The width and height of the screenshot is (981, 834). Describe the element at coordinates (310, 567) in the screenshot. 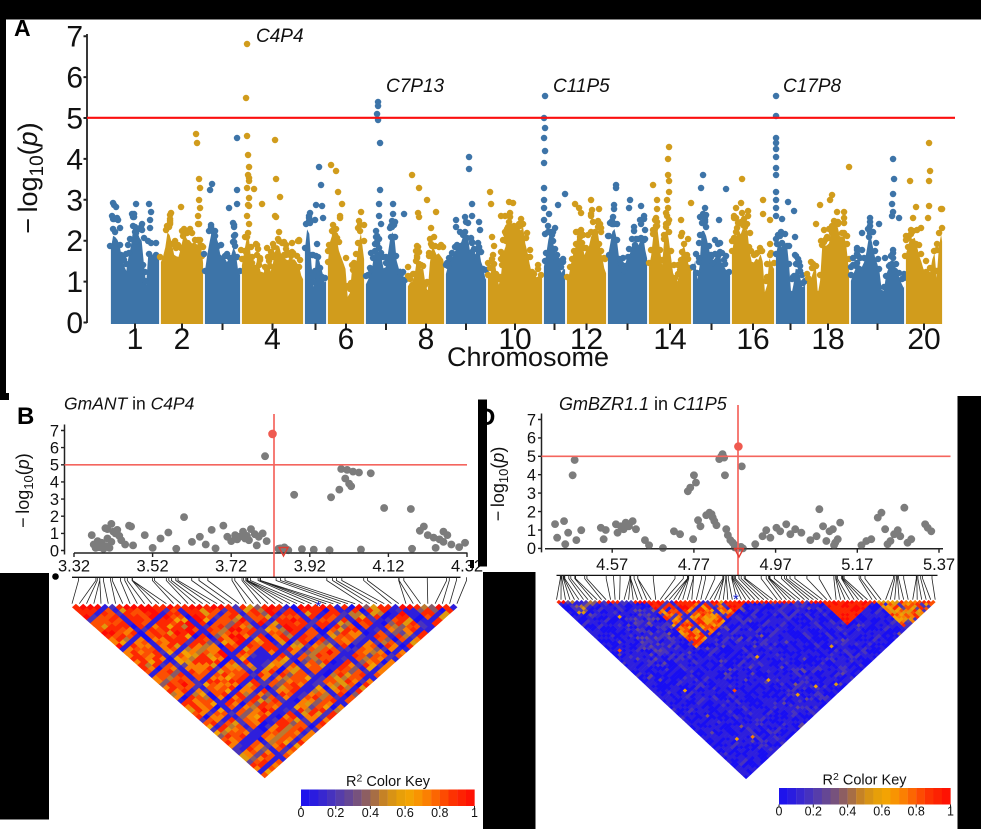

I see `svg-text: 3.92` at that location.